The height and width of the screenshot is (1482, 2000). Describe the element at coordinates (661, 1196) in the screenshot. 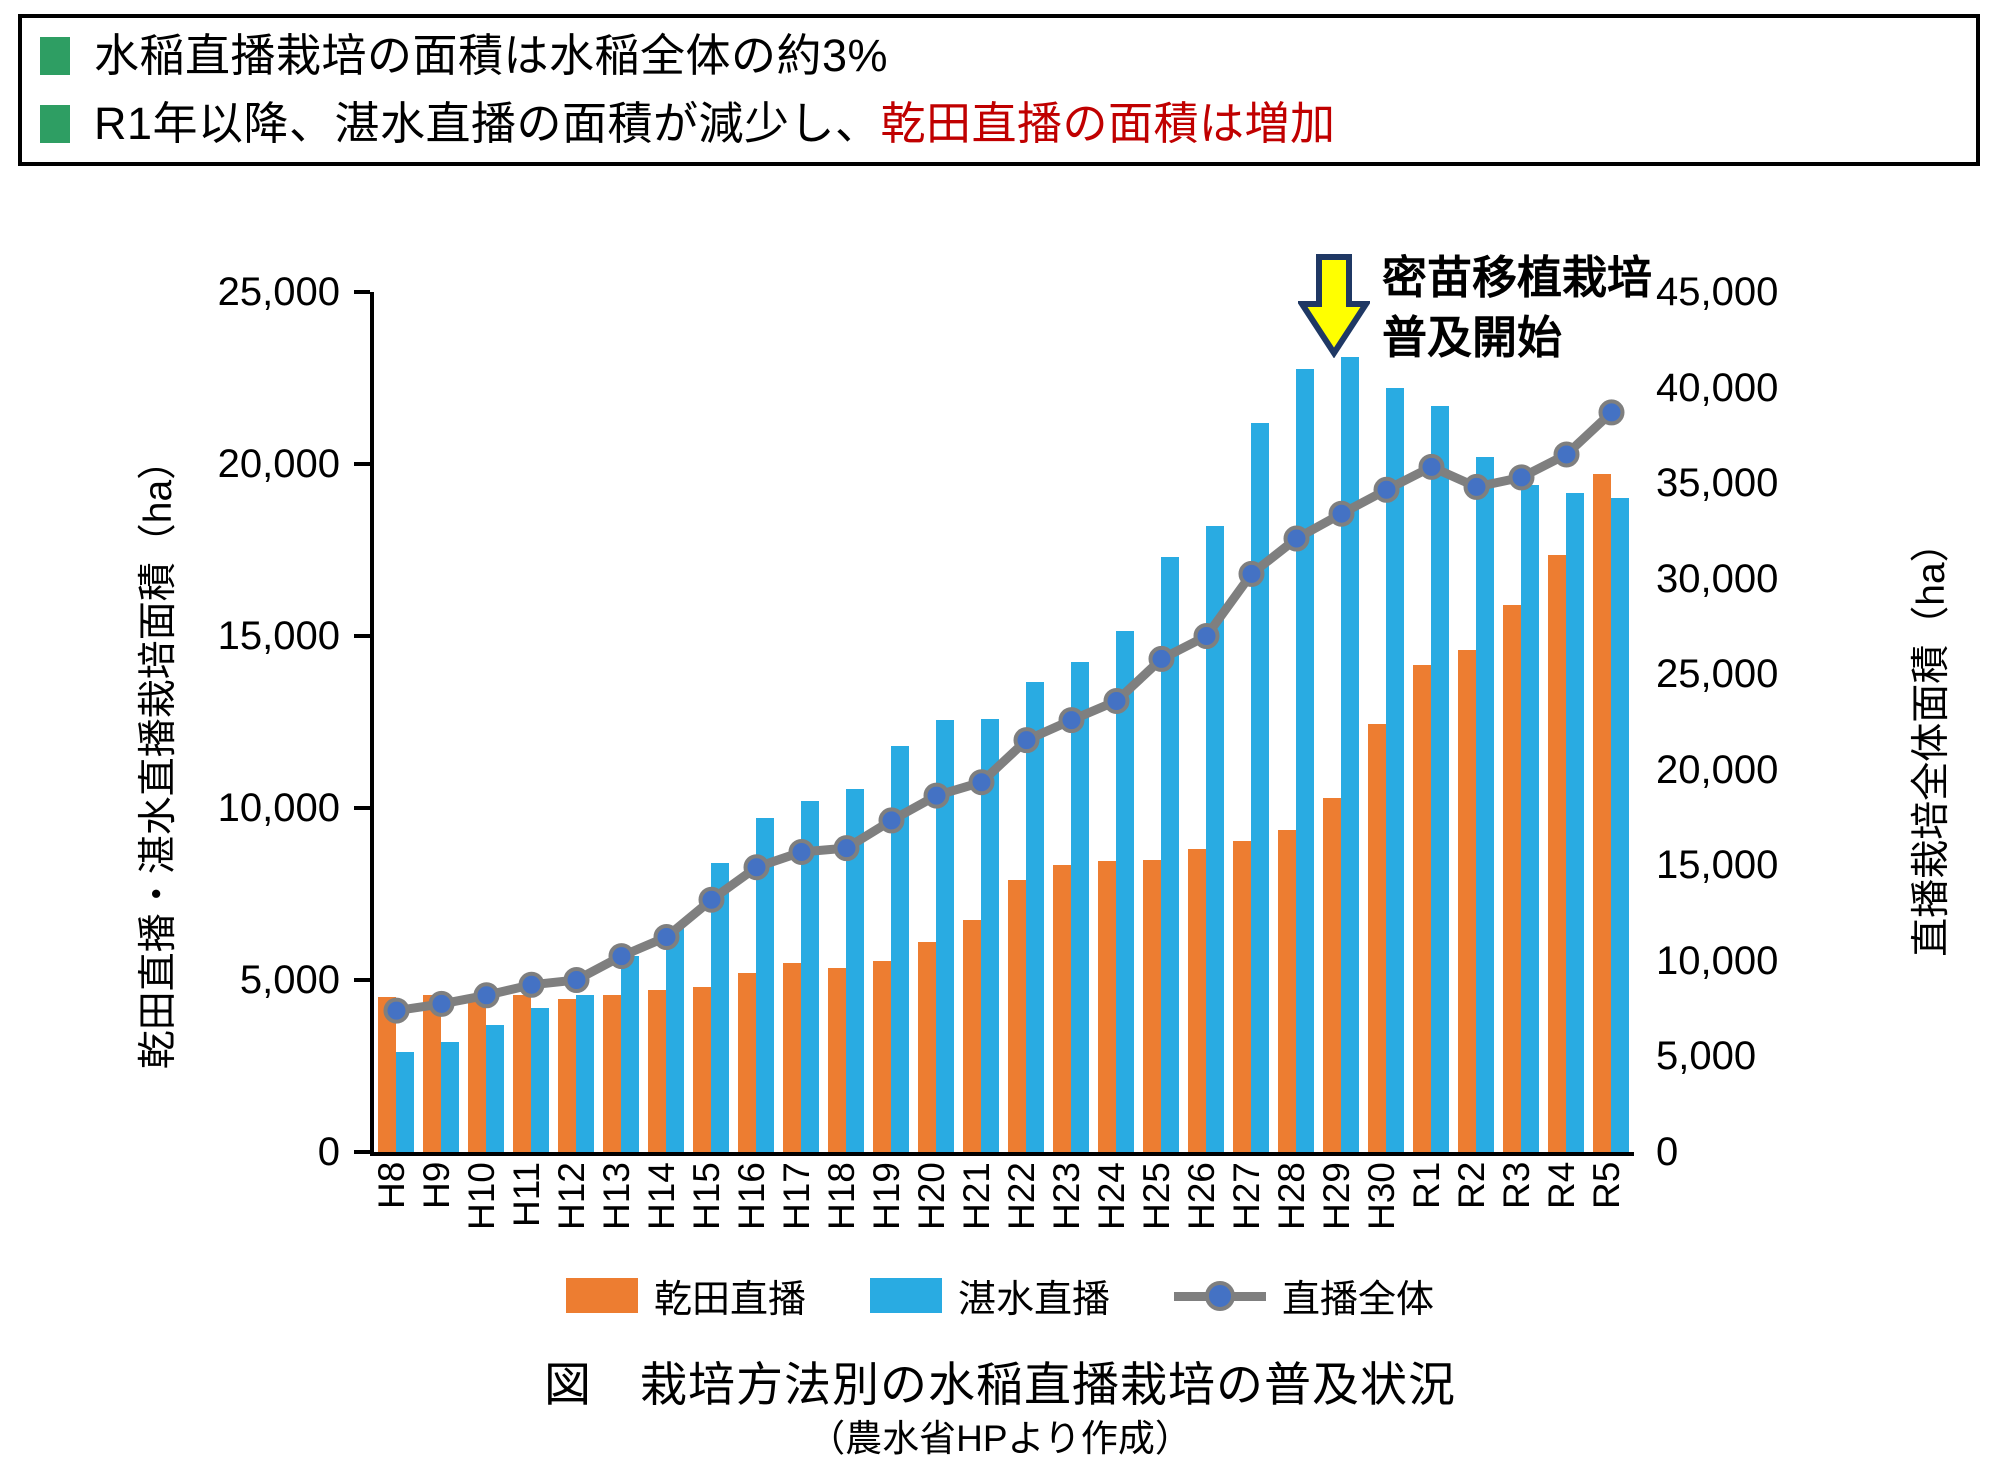

I see `x-axis-label-H14: H14` at that location.